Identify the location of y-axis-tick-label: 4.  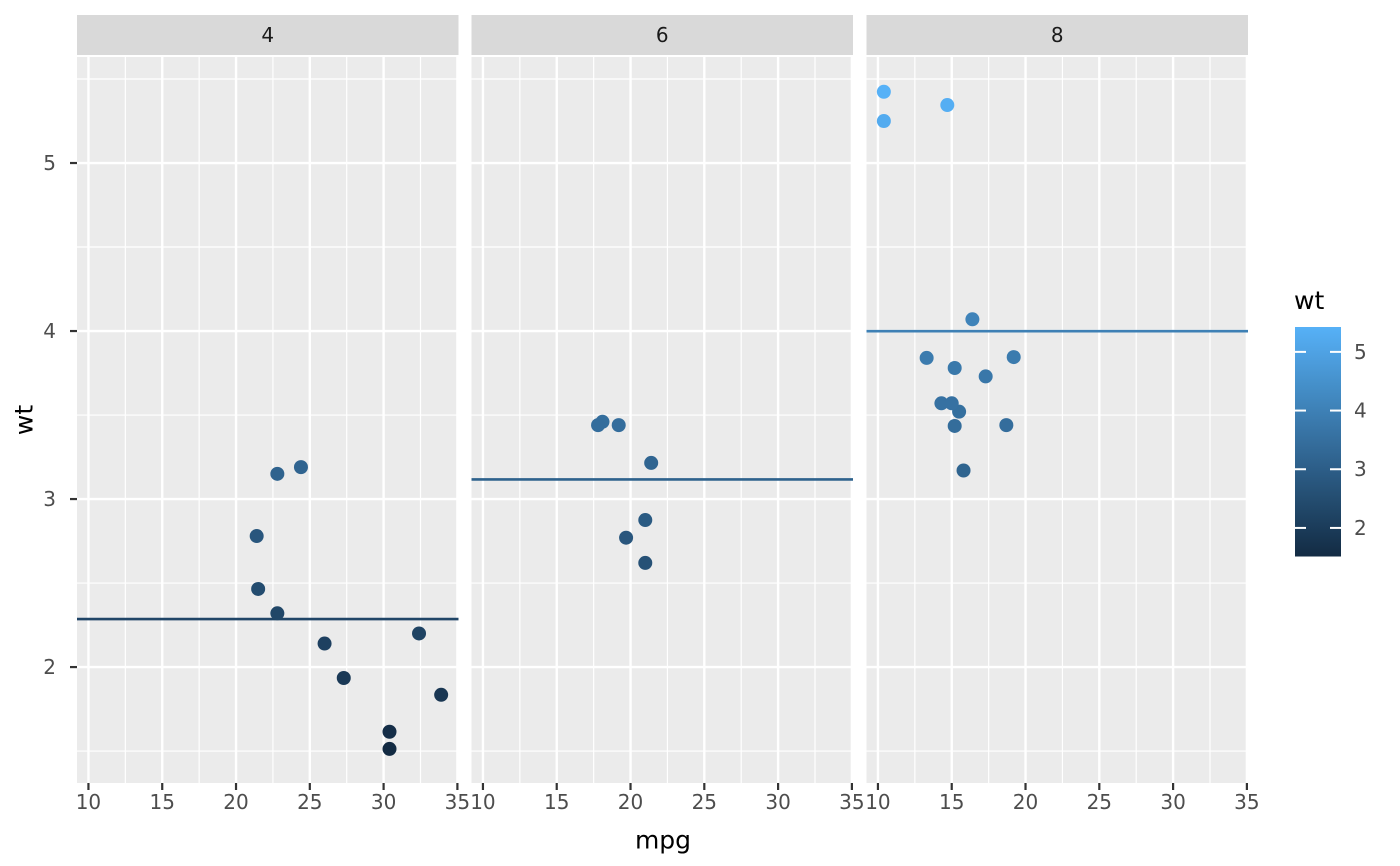
(49, 331).